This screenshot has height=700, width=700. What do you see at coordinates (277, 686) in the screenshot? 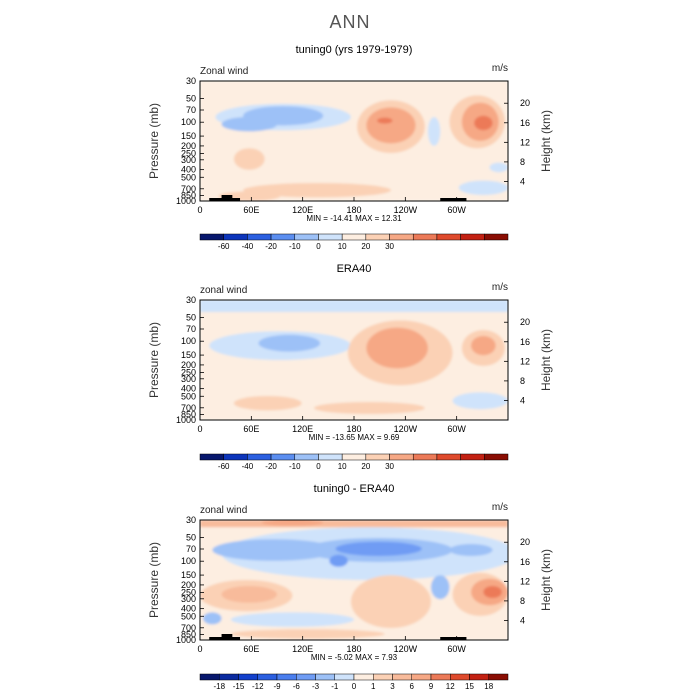
I see `colorbar-label: -9` at bounding box center [277, 686].